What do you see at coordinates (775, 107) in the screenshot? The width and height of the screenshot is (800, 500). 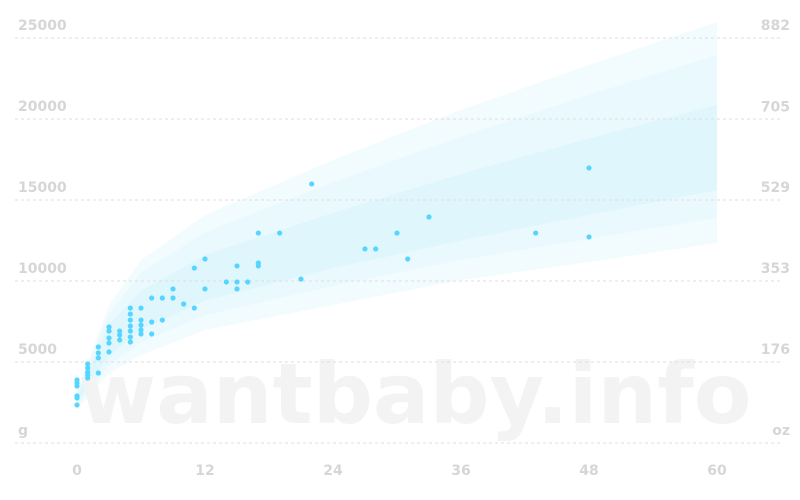 I see `y2-tick-label: 705` at bounding box center [775, 107].